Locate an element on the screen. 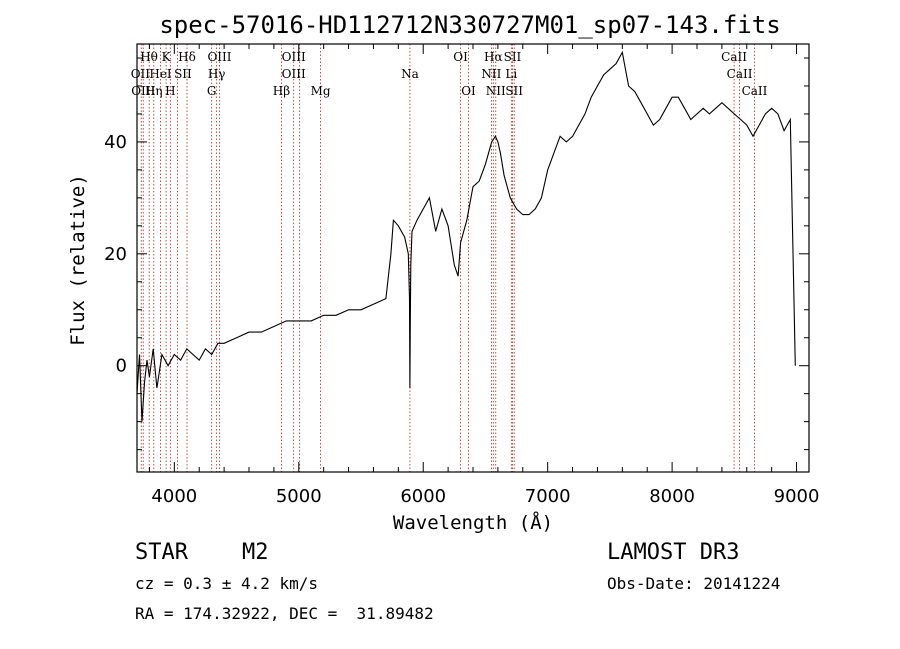  observation-date: Obs-Date: 20141224 is located at coordinates (694, 583).